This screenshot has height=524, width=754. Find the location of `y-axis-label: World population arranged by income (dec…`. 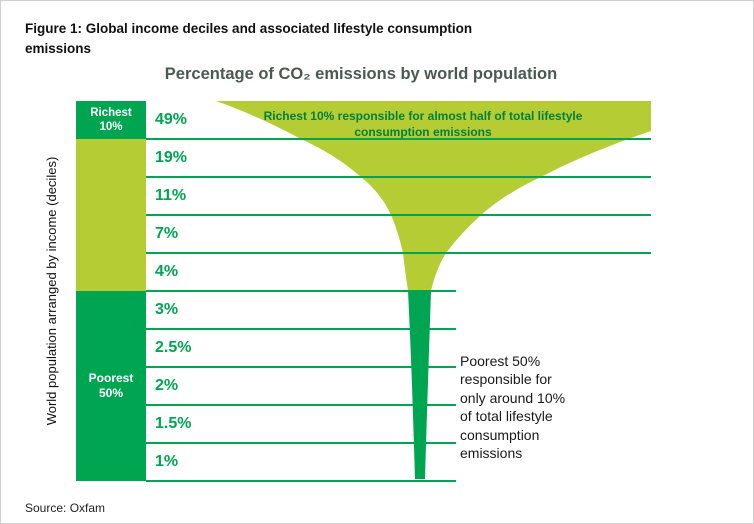

y-axis-label: World population arranged by income (dec… is located at coordinates (51, 291).